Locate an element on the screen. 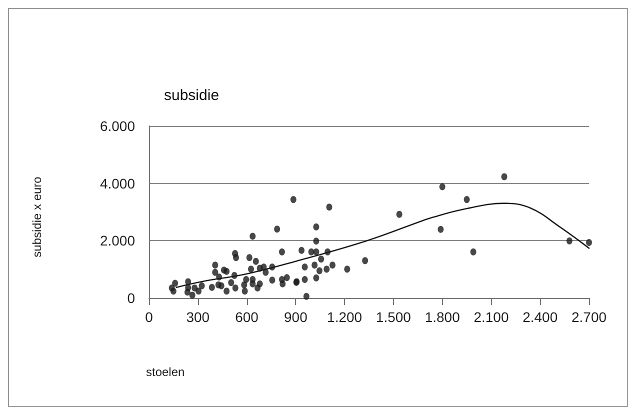  x-tick-label: 2.700 is located at coordinates (589, 317).